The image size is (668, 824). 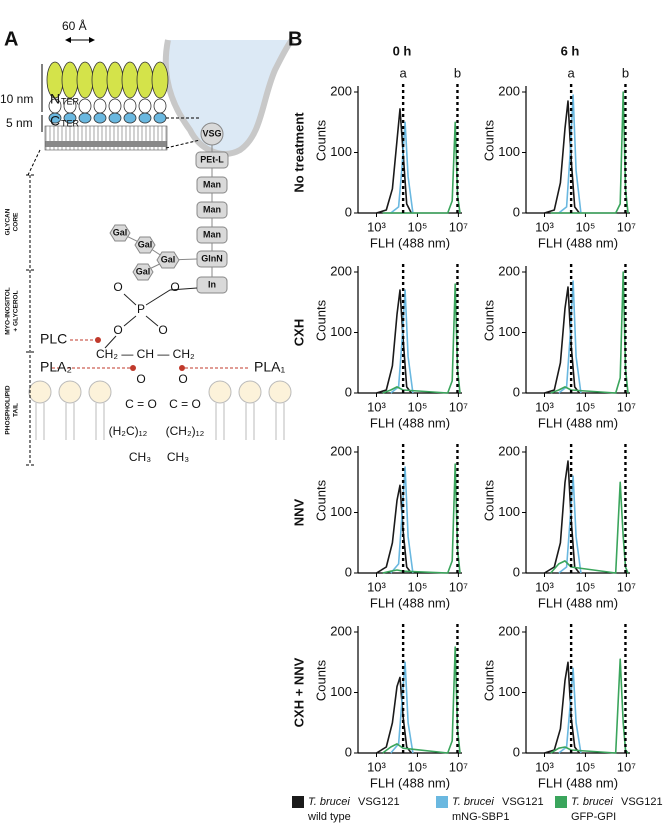 What do you see at coordinates (269, 367) in the screenshot?
I see `enzyme: PLA₁` at bounding box center [269, 367].